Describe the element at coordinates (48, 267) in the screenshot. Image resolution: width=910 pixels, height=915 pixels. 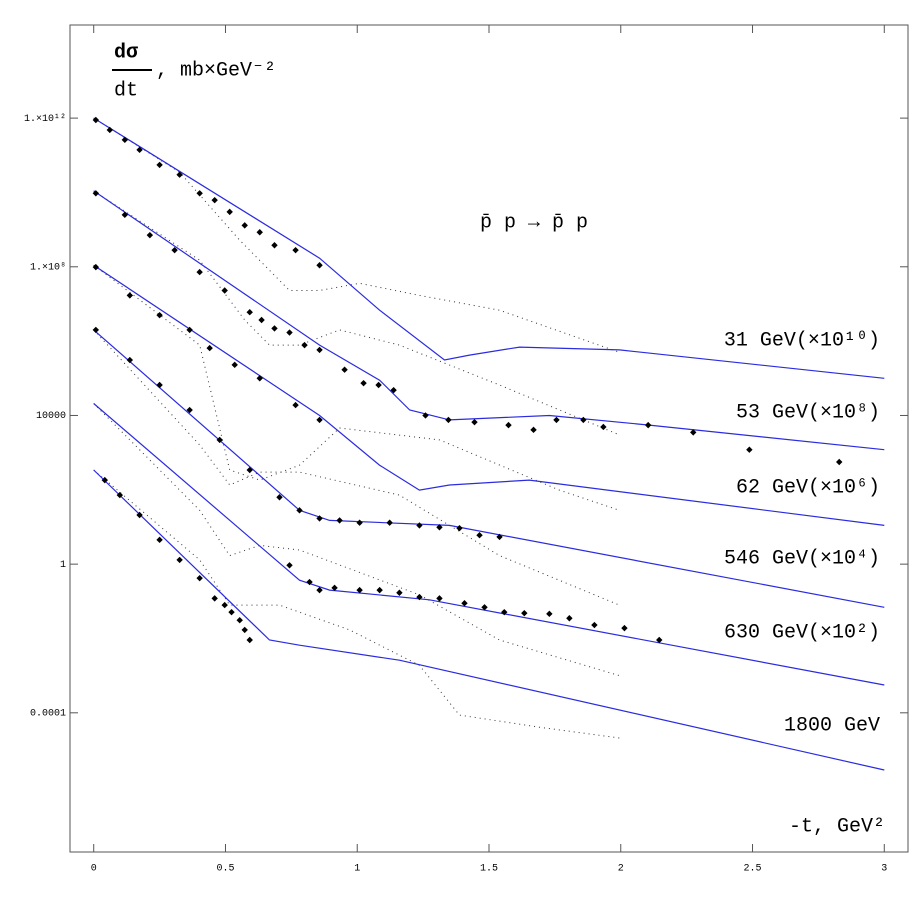
I see `y-tick-label: 1.×10⁸` at that location.